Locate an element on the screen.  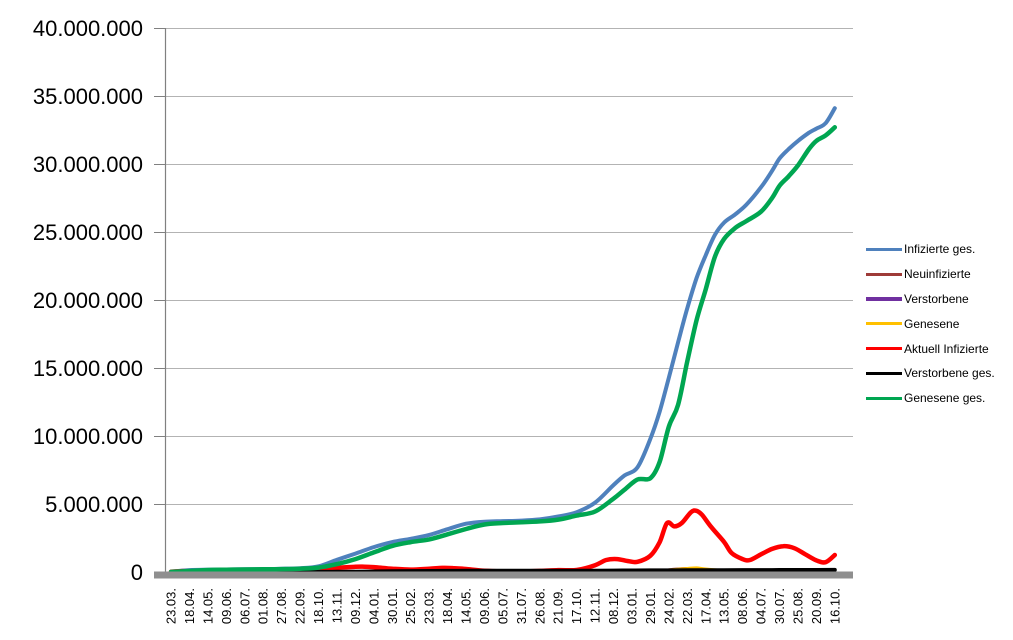
x-axis-label: 24.02. is located at coordinates (668, 606).